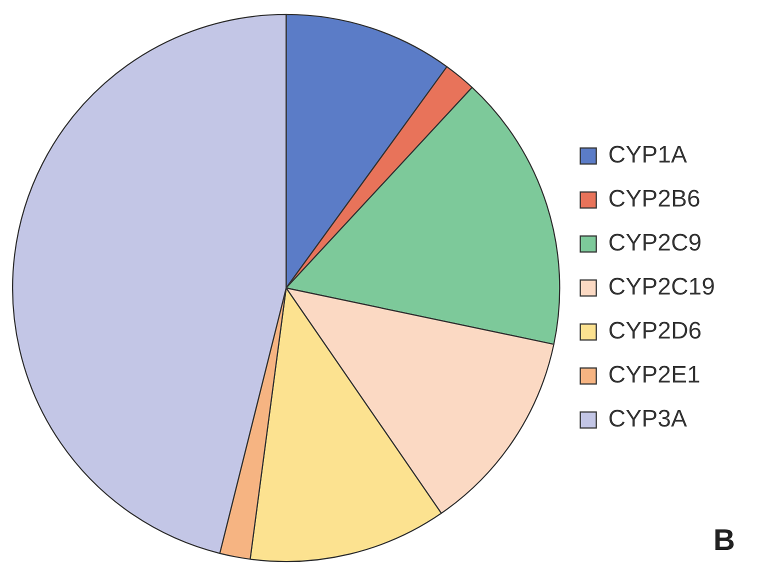  Describe the element at coordinates (655, 331) in the screenshot. I see `legend-label: CYP2D6` at that location.